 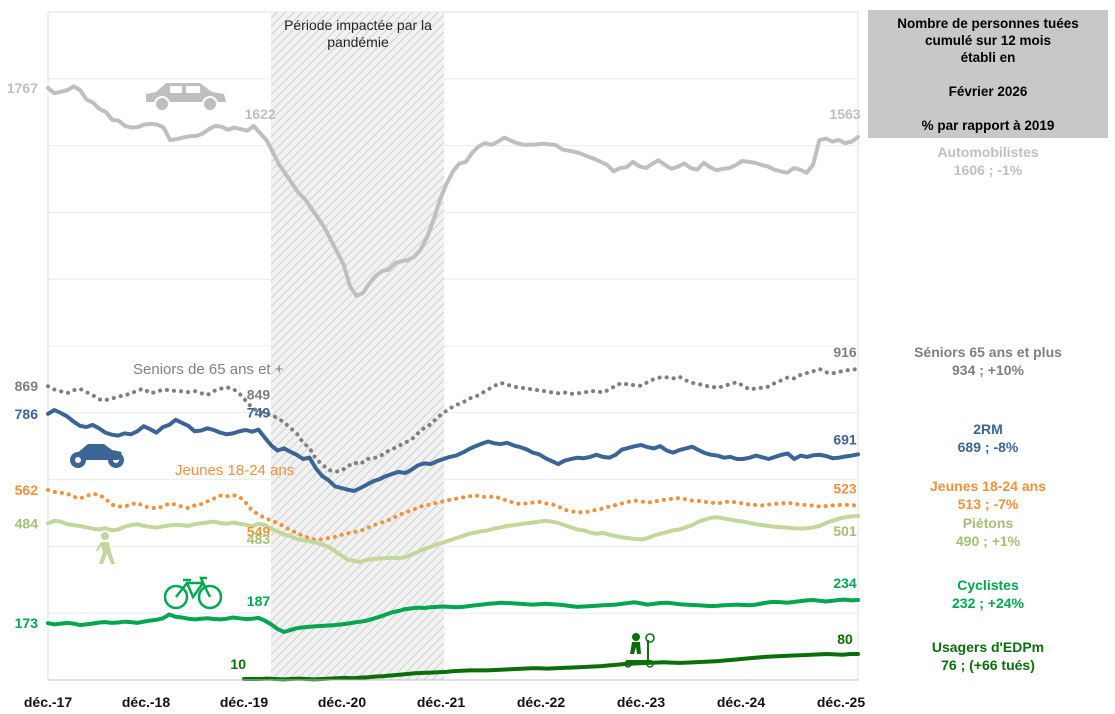 I want to click on legend-name: 2RM, so click(x=988, y=429).